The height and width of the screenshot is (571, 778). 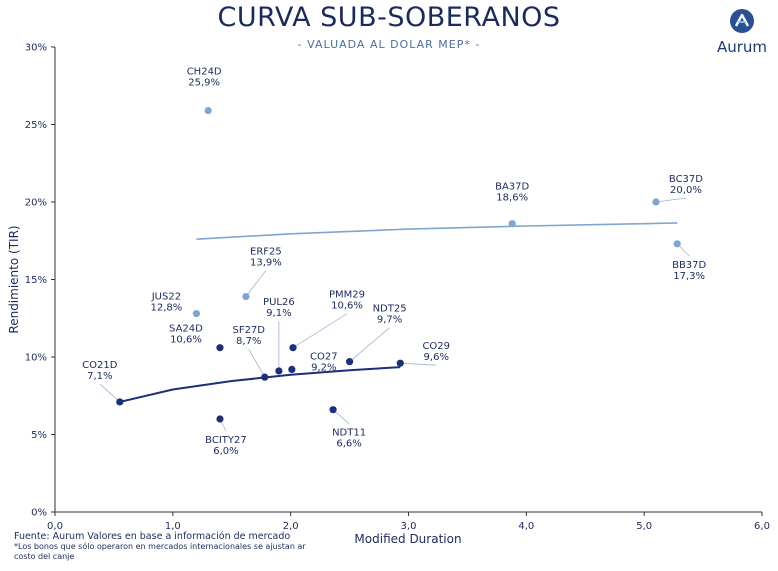 I want to click on point-co21d, so click(x=120, y=402).